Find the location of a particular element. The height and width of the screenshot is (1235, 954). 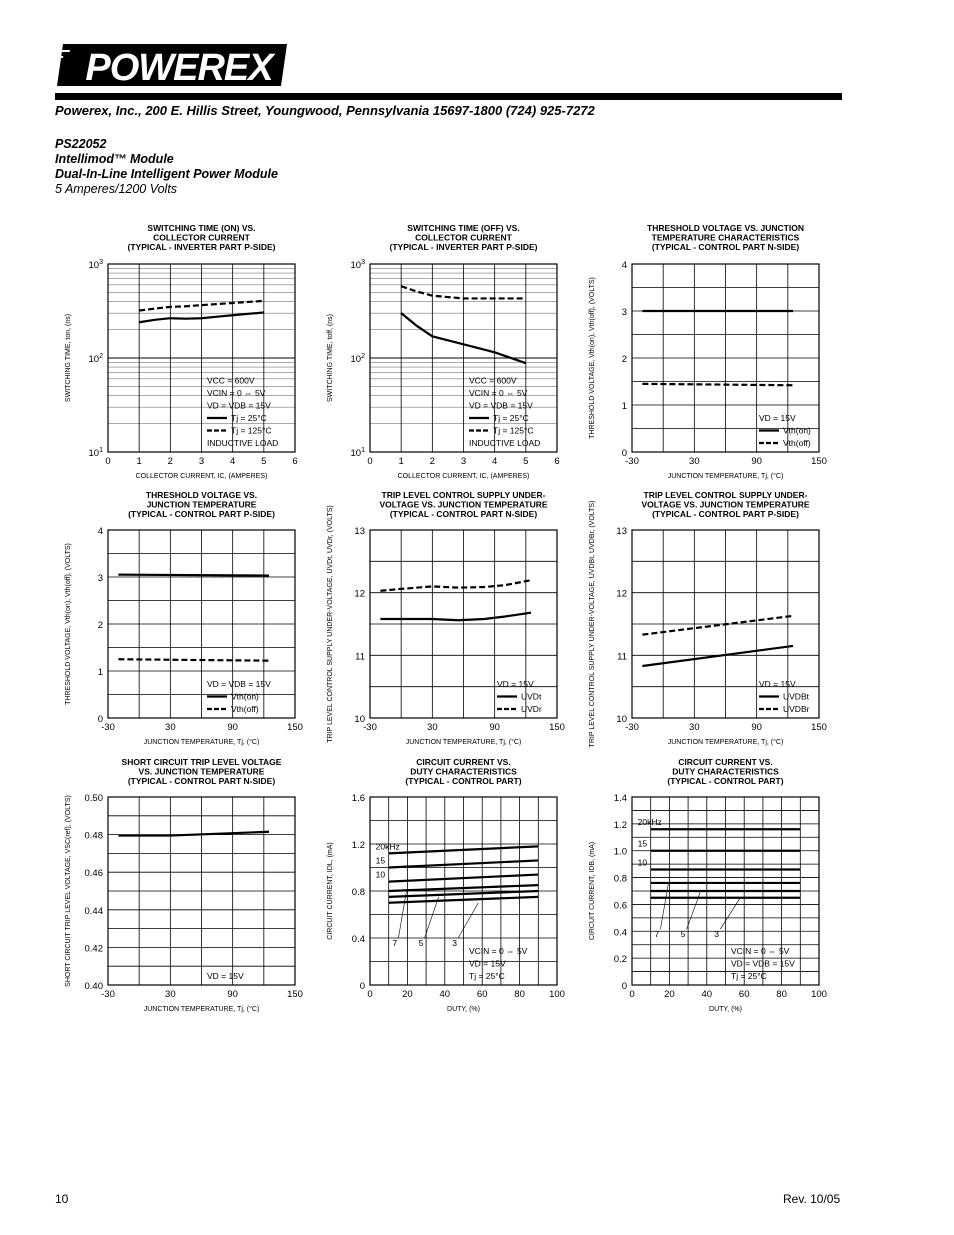

y-axis-label: CIRCUIT CURRENT, IDB, (mA) is located at coordinates (592, 891).